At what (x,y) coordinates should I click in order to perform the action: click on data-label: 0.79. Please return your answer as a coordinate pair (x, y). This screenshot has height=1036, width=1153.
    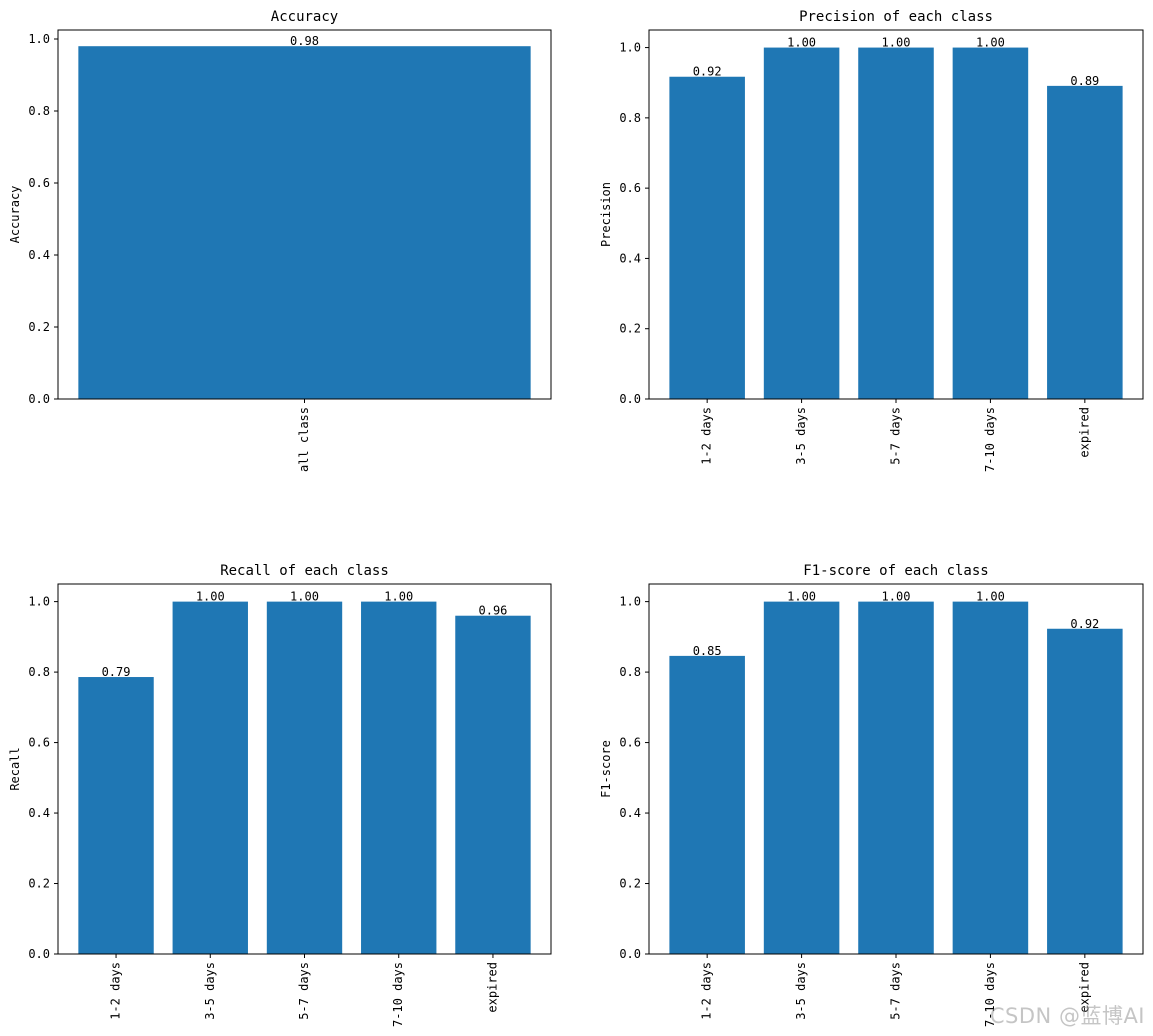
    Looking at the image, I should click on (116, 672).